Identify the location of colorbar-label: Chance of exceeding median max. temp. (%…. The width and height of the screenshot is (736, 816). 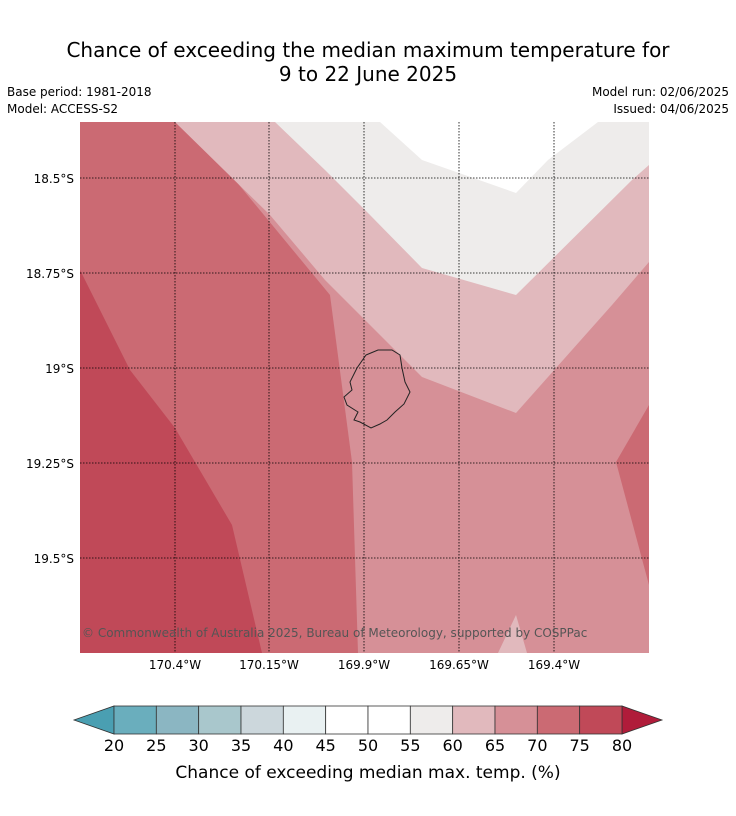
(367, 773).